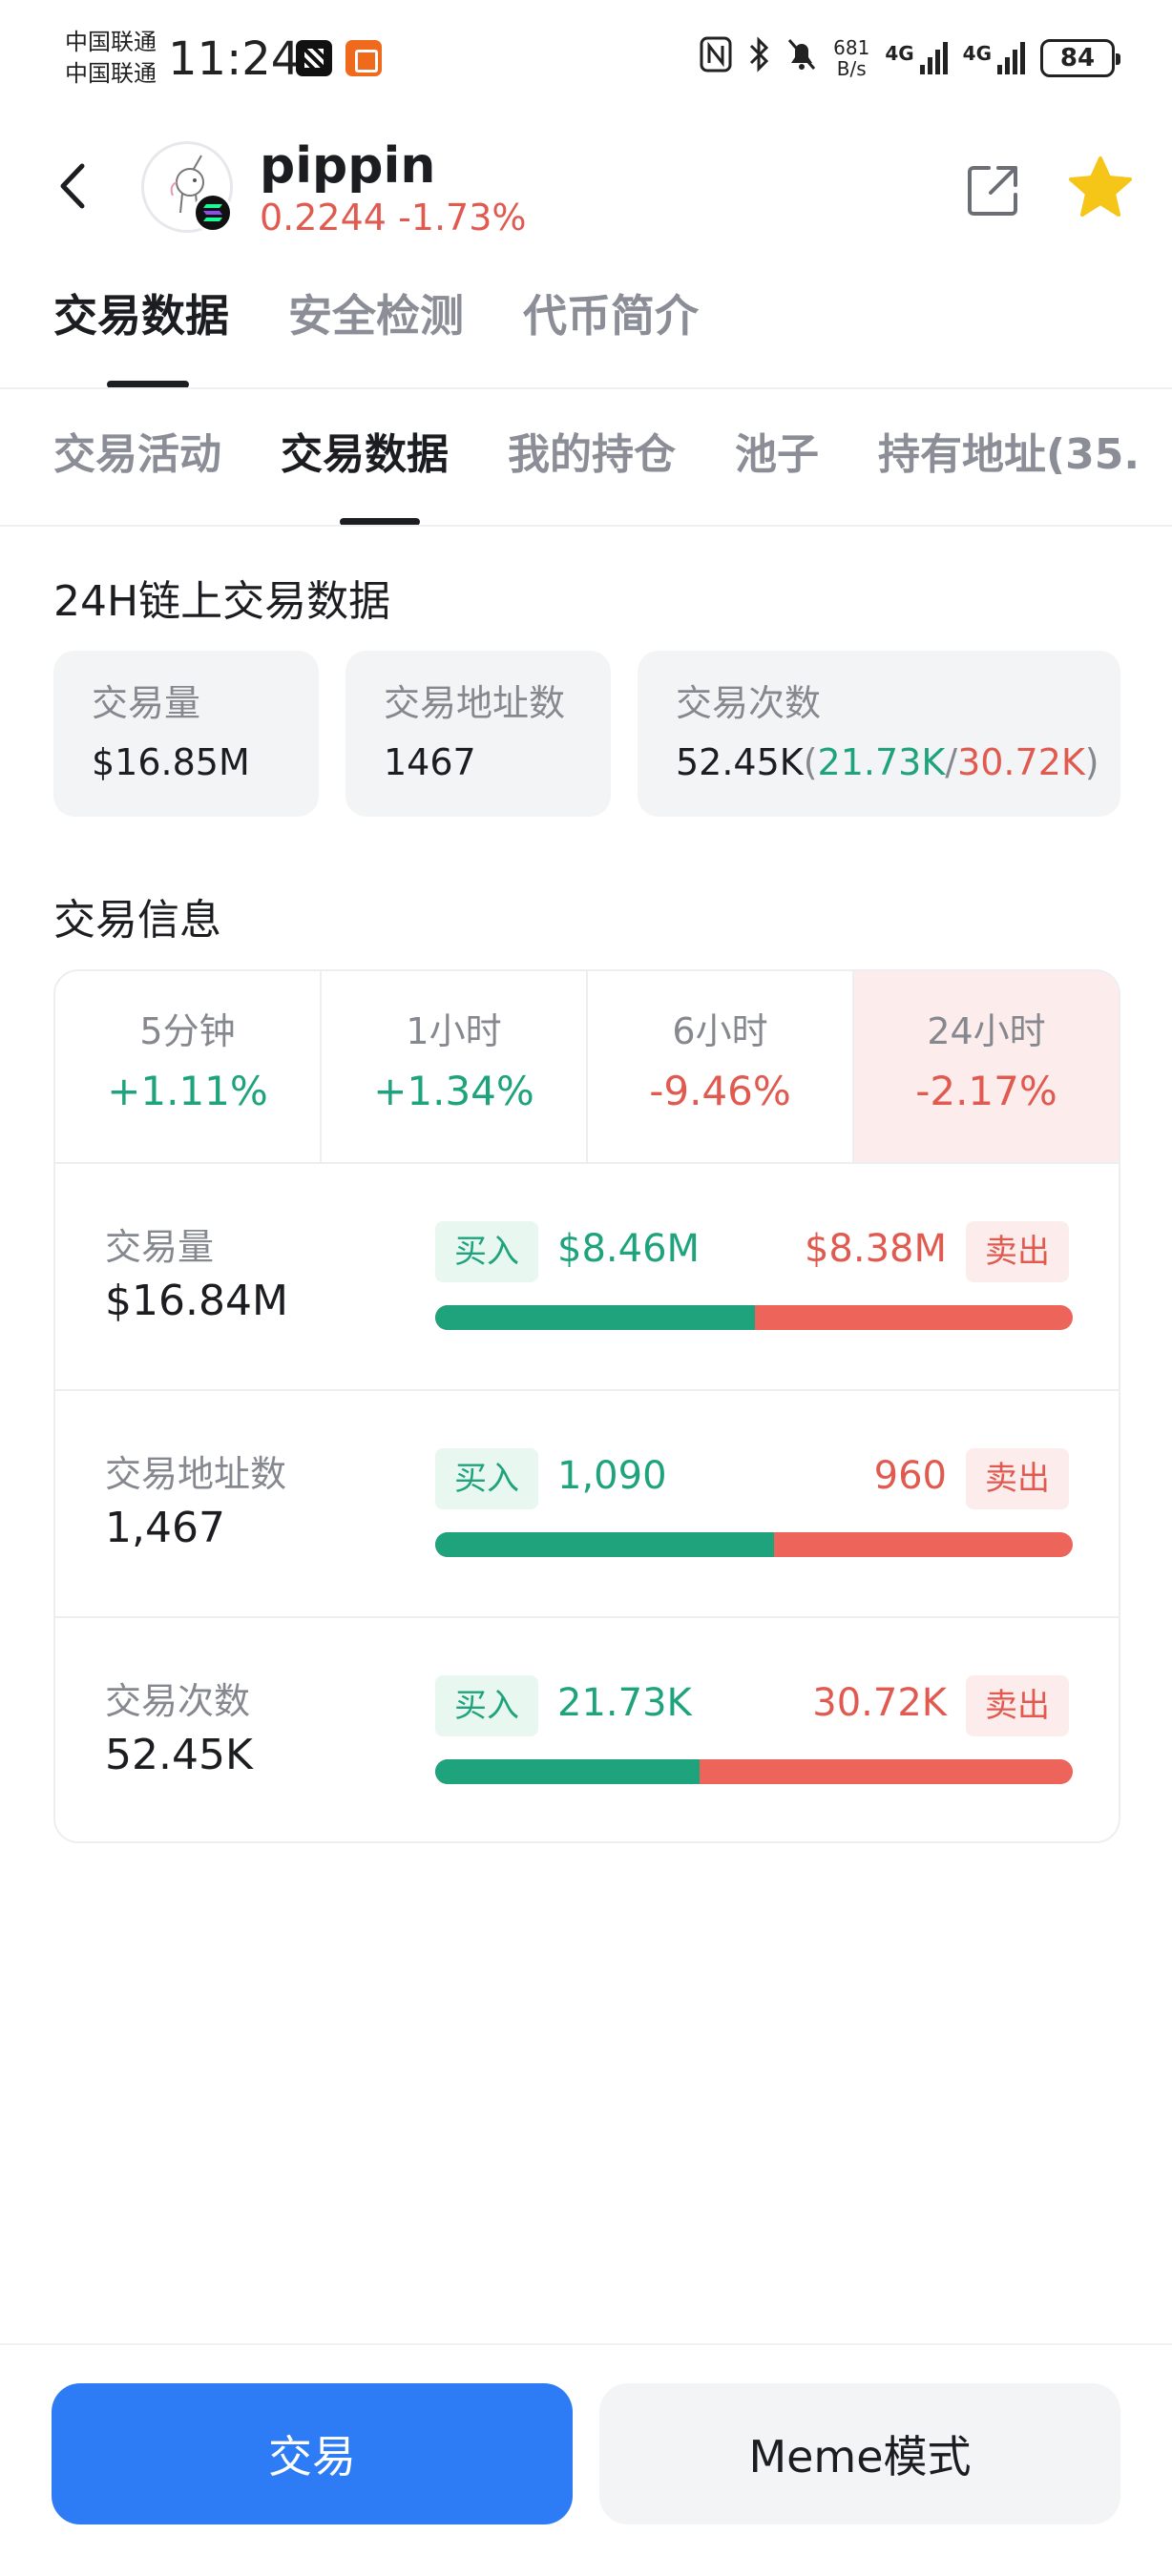  Describe the element at coordinates (393, 218) in the screenshot. I see `token-price-line: 0.2244 -1.73%` at that location.